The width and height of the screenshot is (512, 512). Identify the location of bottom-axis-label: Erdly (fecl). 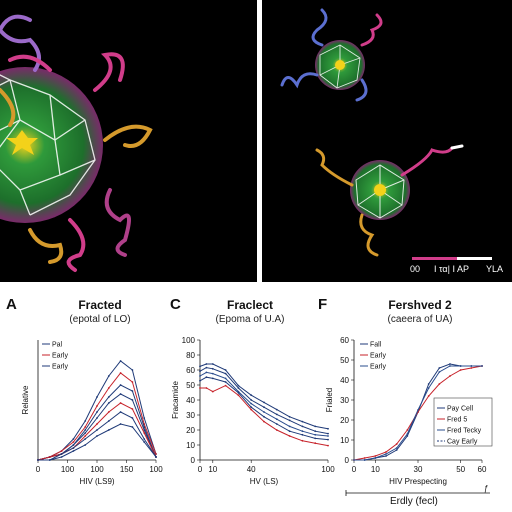
(414, 501).